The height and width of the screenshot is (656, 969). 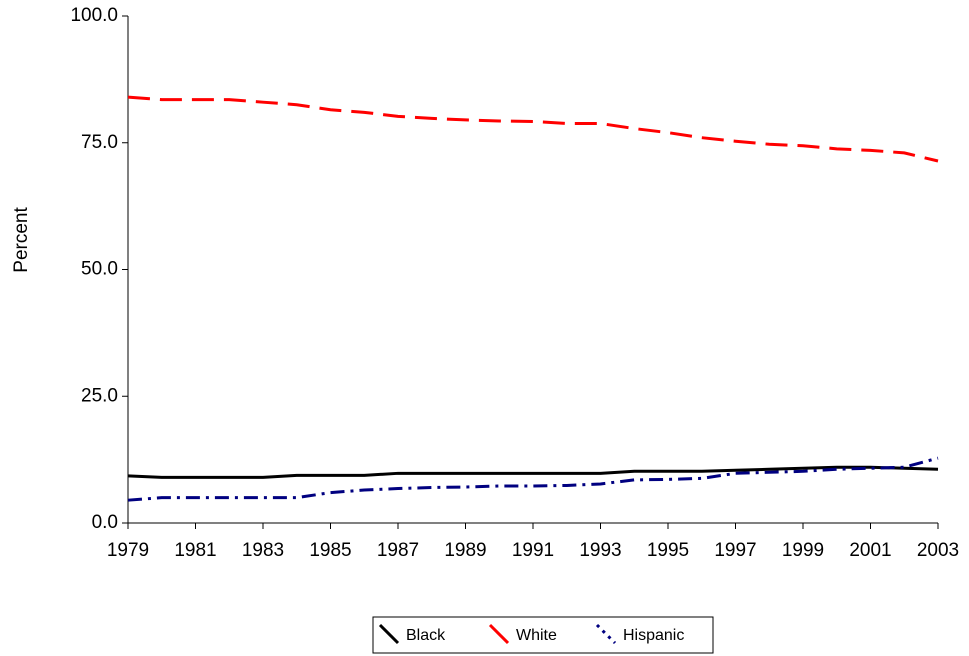 What do you see at coordinates (668, 550) in the screenshot?
I see `x-tick-label: 1995` at bounding box center [668, 550].